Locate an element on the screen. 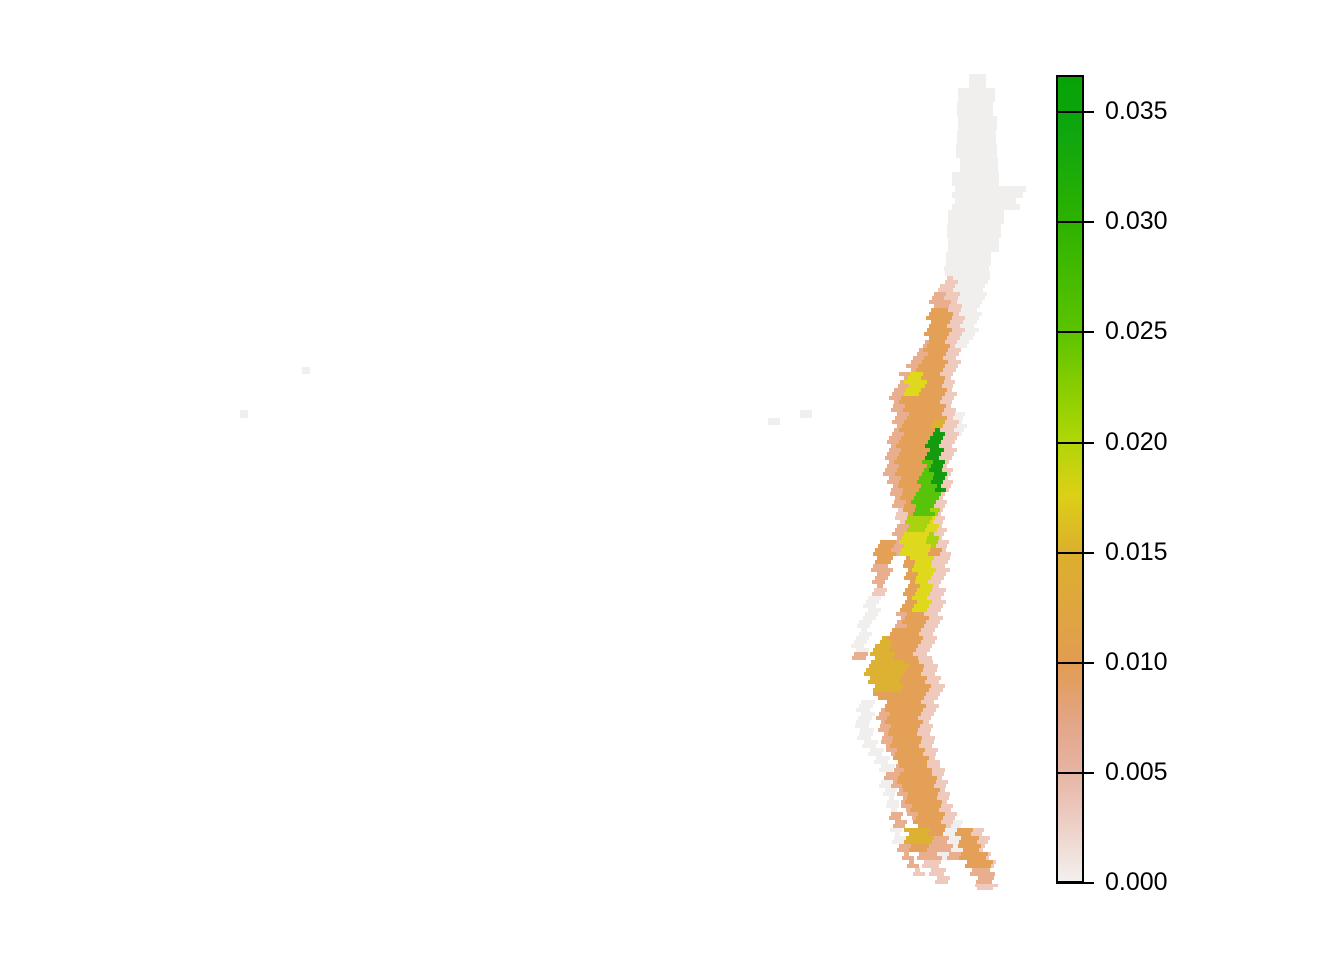  legend-tick-label: 0.005 is located at coordinates (1136, 771).